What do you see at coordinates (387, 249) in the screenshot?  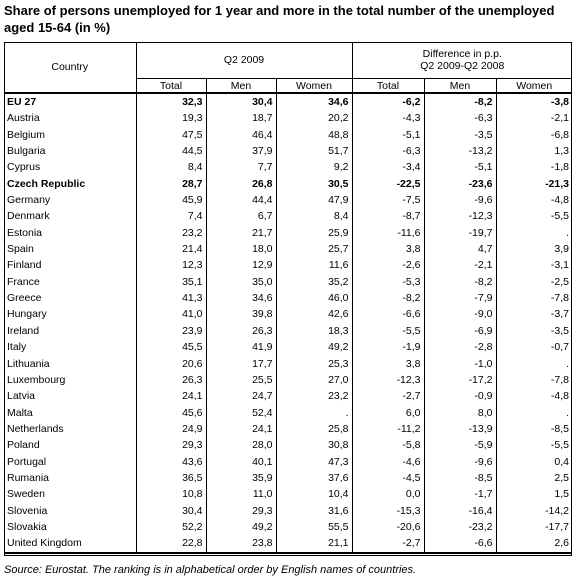 I see `value-cell: 3,8` at bounding box center [387, 249].